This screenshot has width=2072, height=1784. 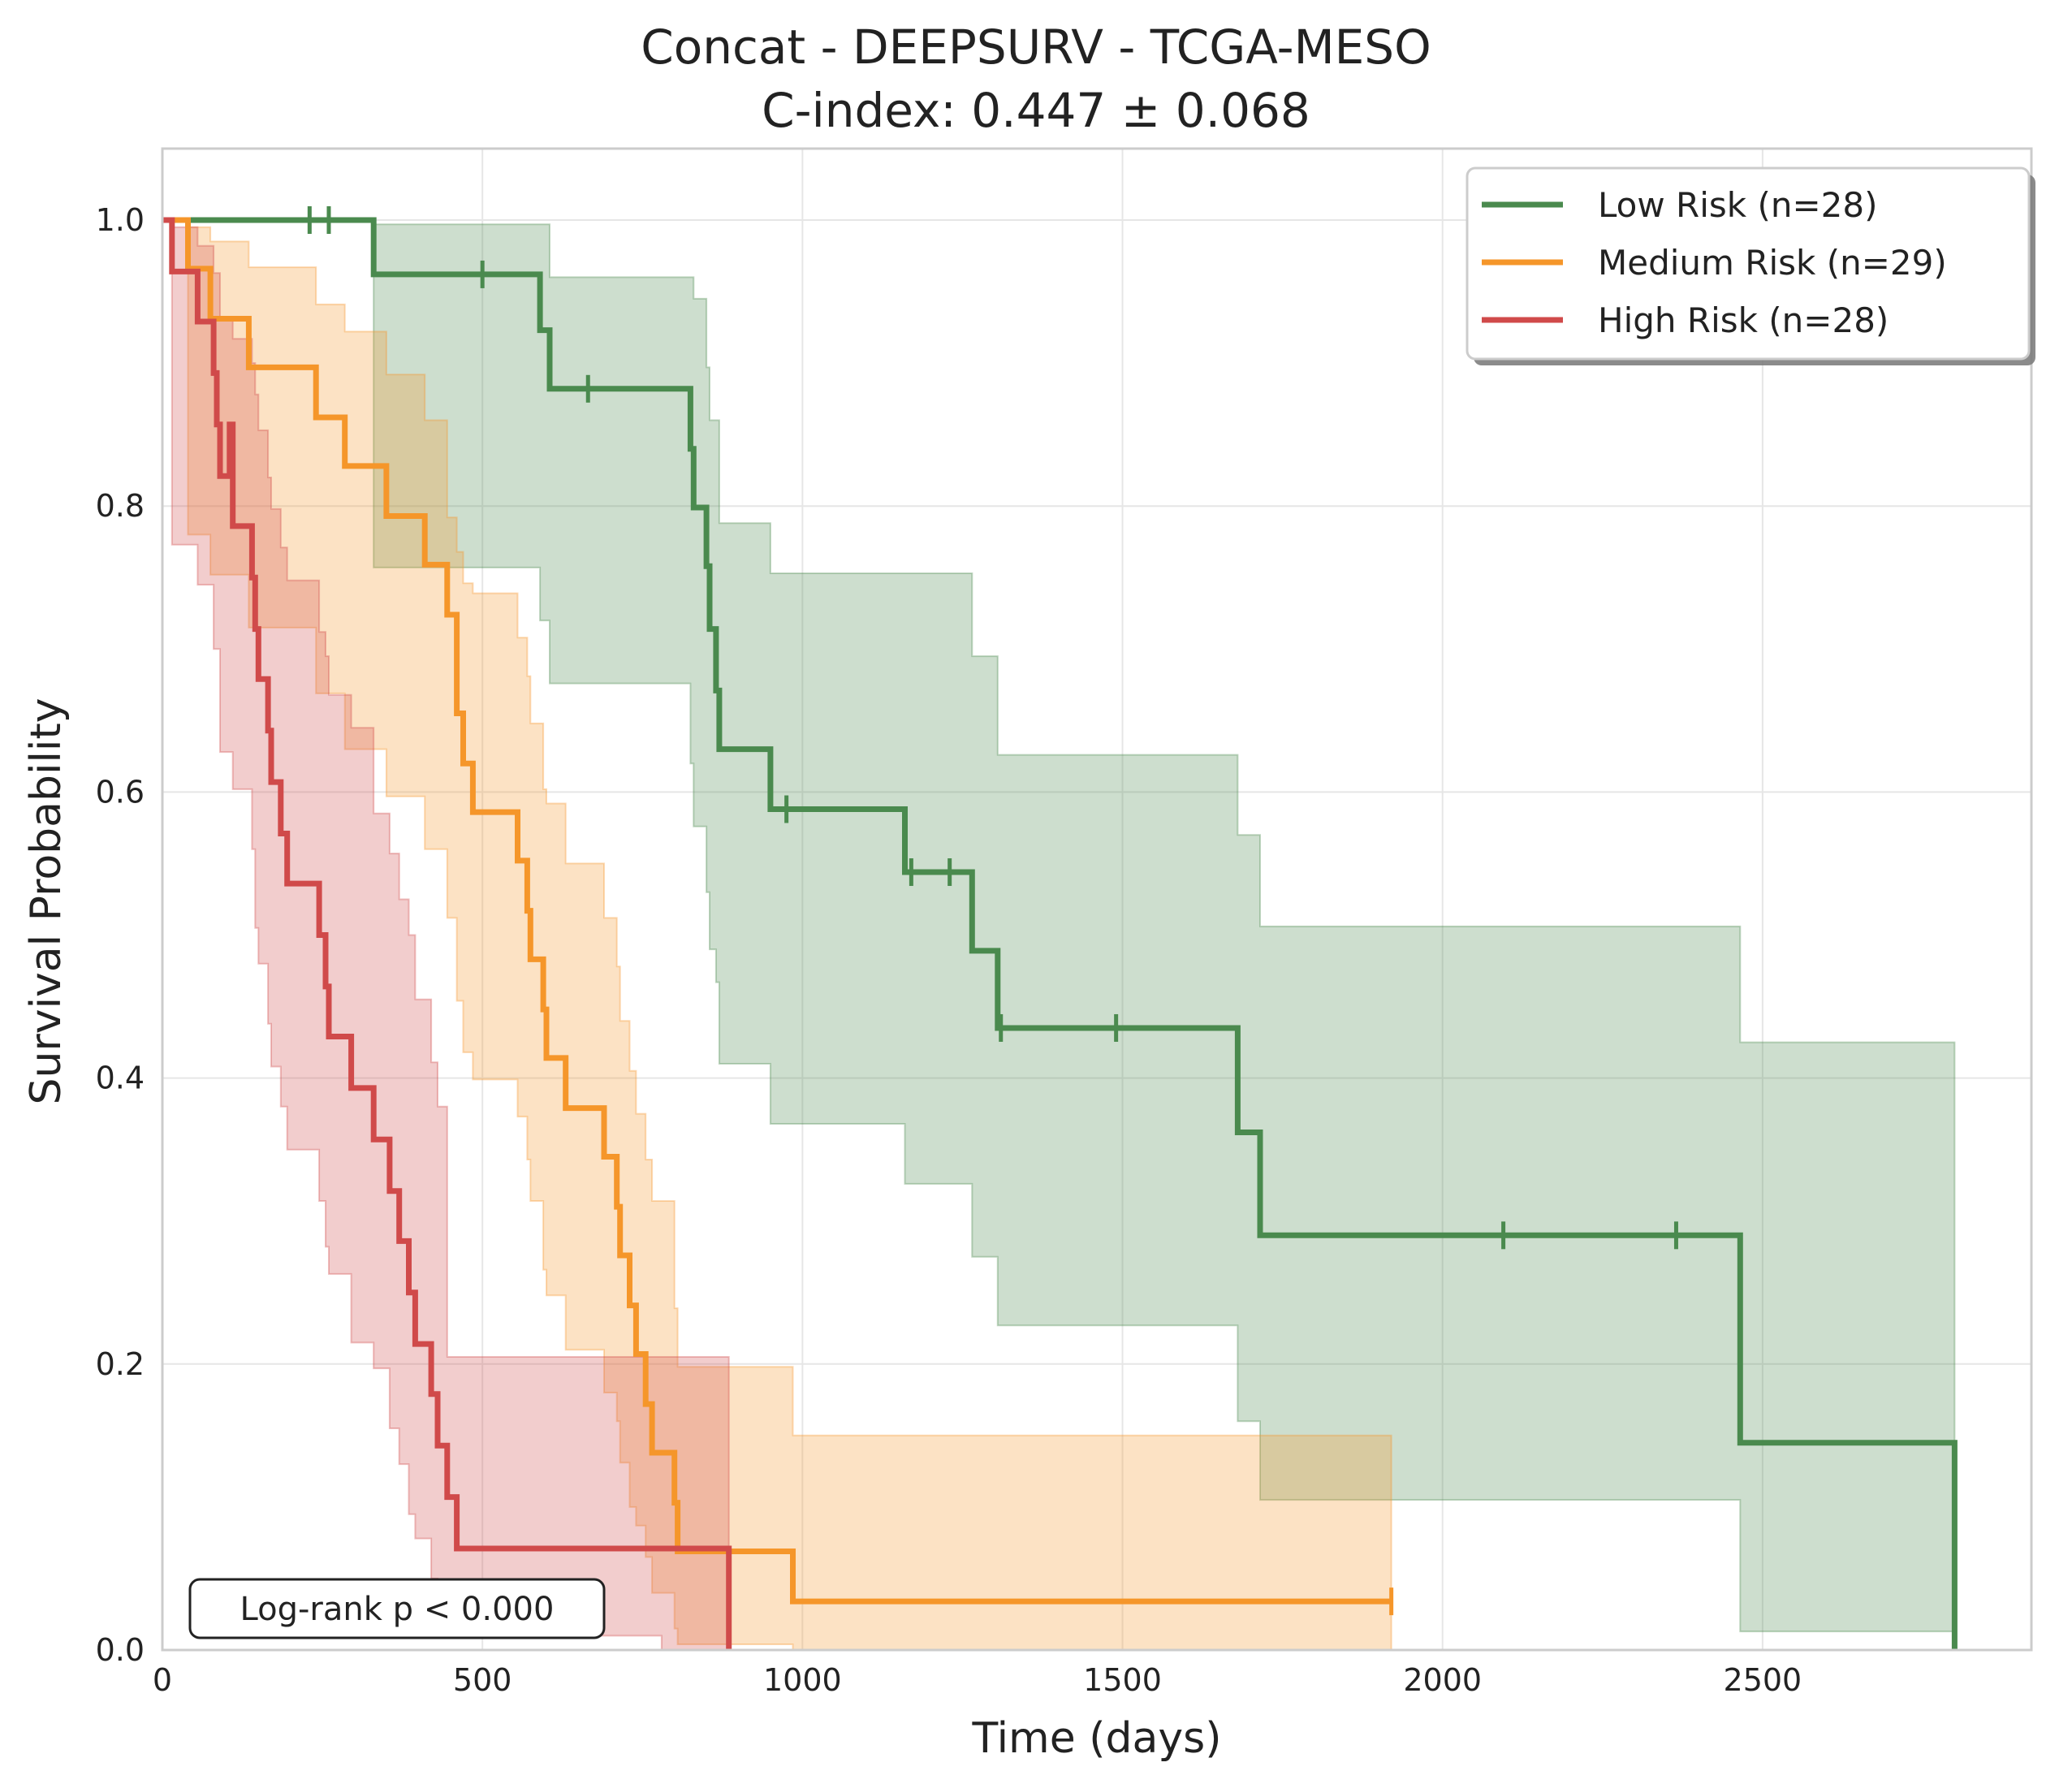 What do you see at coordinates (1763, 1680) in the screenshot?
I see `x-tick-label: 2500` at bounding box center [1763, 1680].